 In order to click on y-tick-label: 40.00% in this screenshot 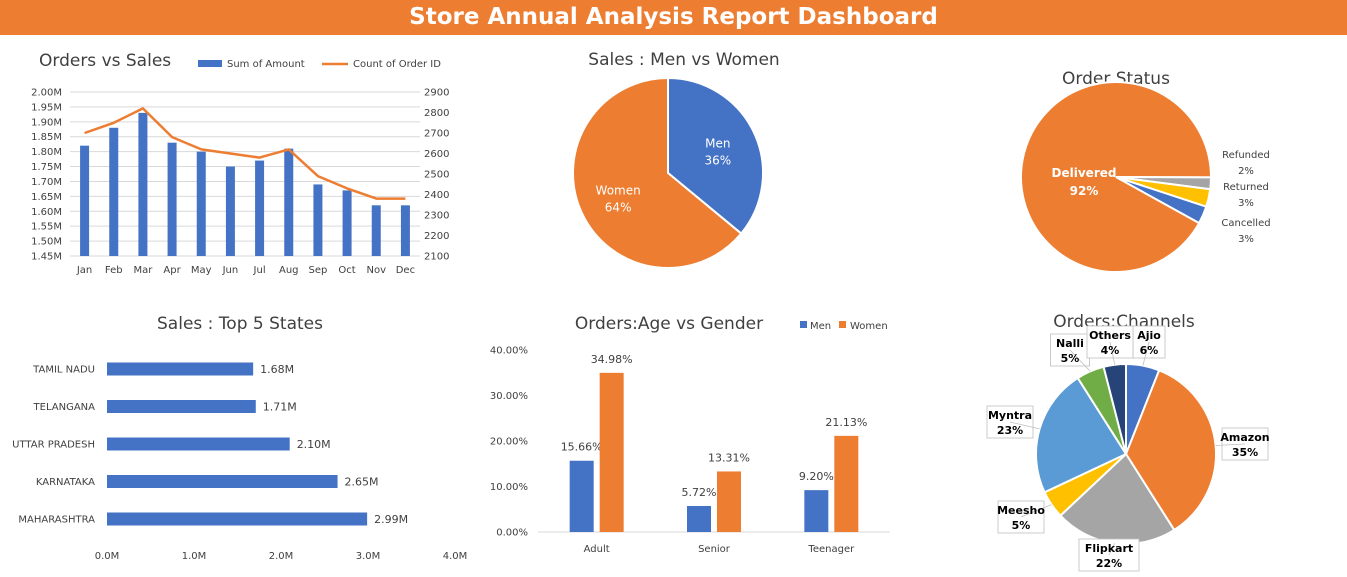, I will do `click(509, 351)`.